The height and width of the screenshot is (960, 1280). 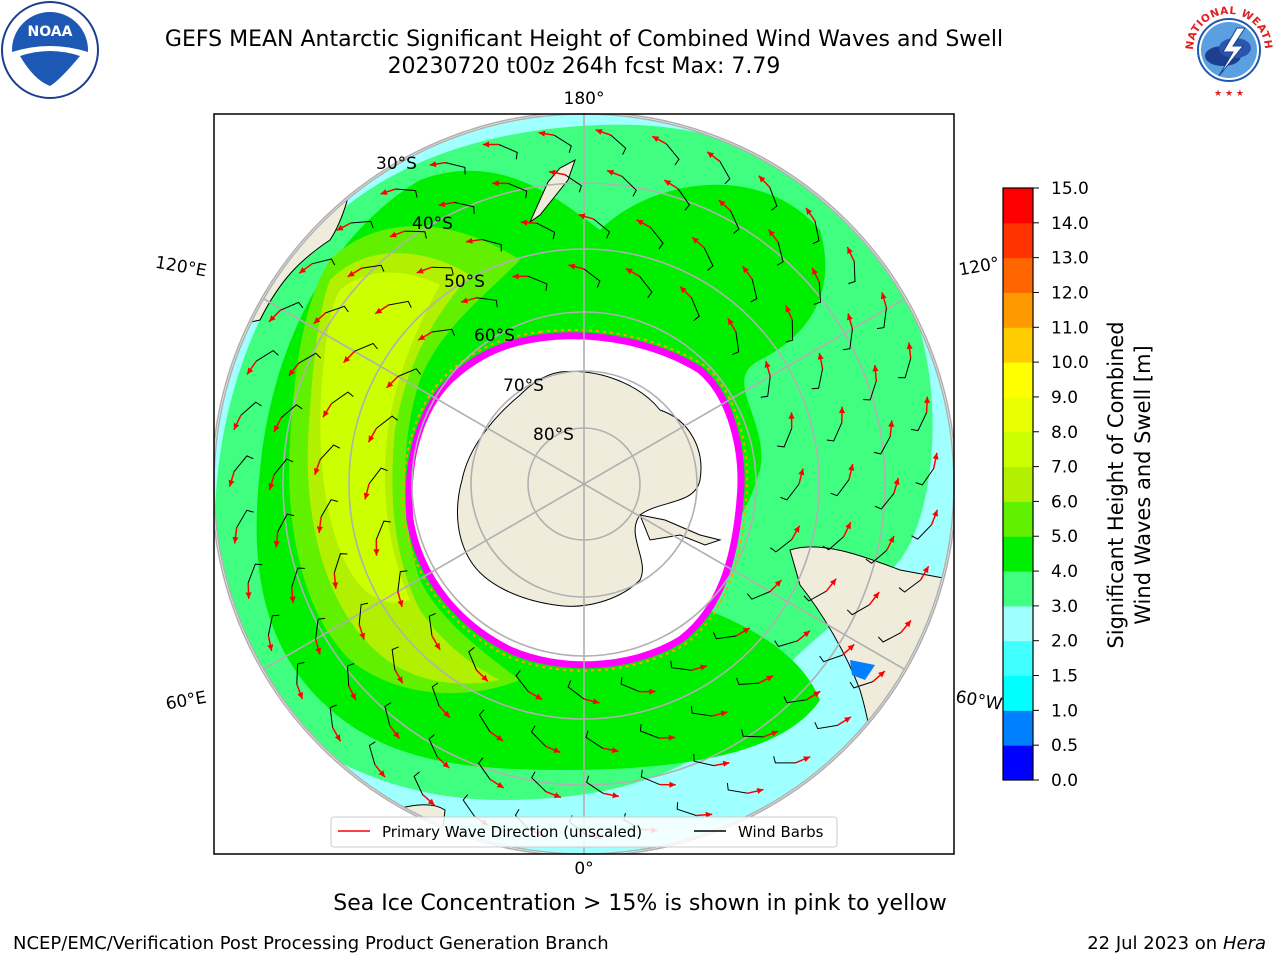 What do you see at coordinates (979, 267) in the screenshot?
I see `lon-label-120w: 120°` at bounding box center [979, 267].